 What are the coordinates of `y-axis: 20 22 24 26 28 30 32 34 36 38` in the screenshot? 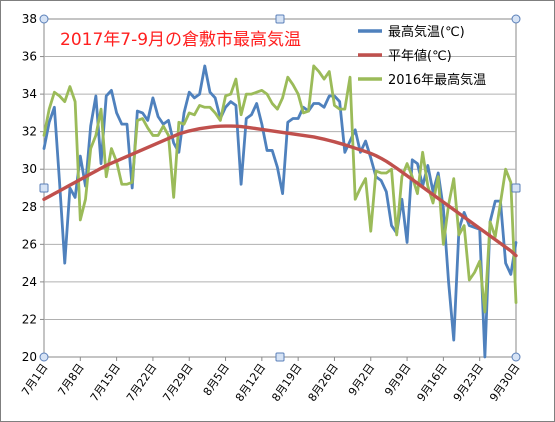 It's located at (33, 188).